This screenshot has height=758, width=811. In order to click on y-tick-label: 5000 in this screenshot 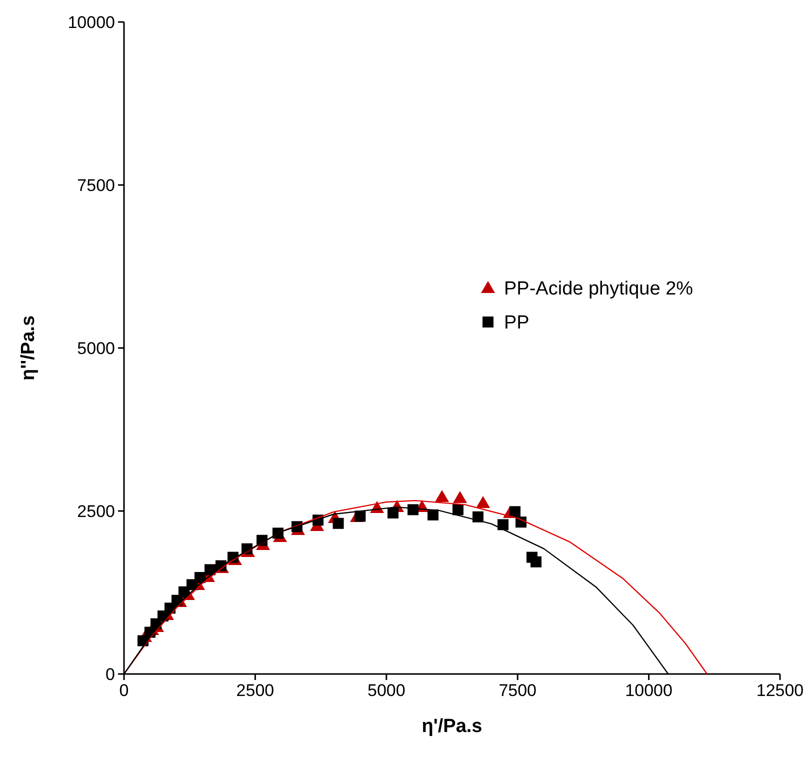, I will do `click(96, 348)`.